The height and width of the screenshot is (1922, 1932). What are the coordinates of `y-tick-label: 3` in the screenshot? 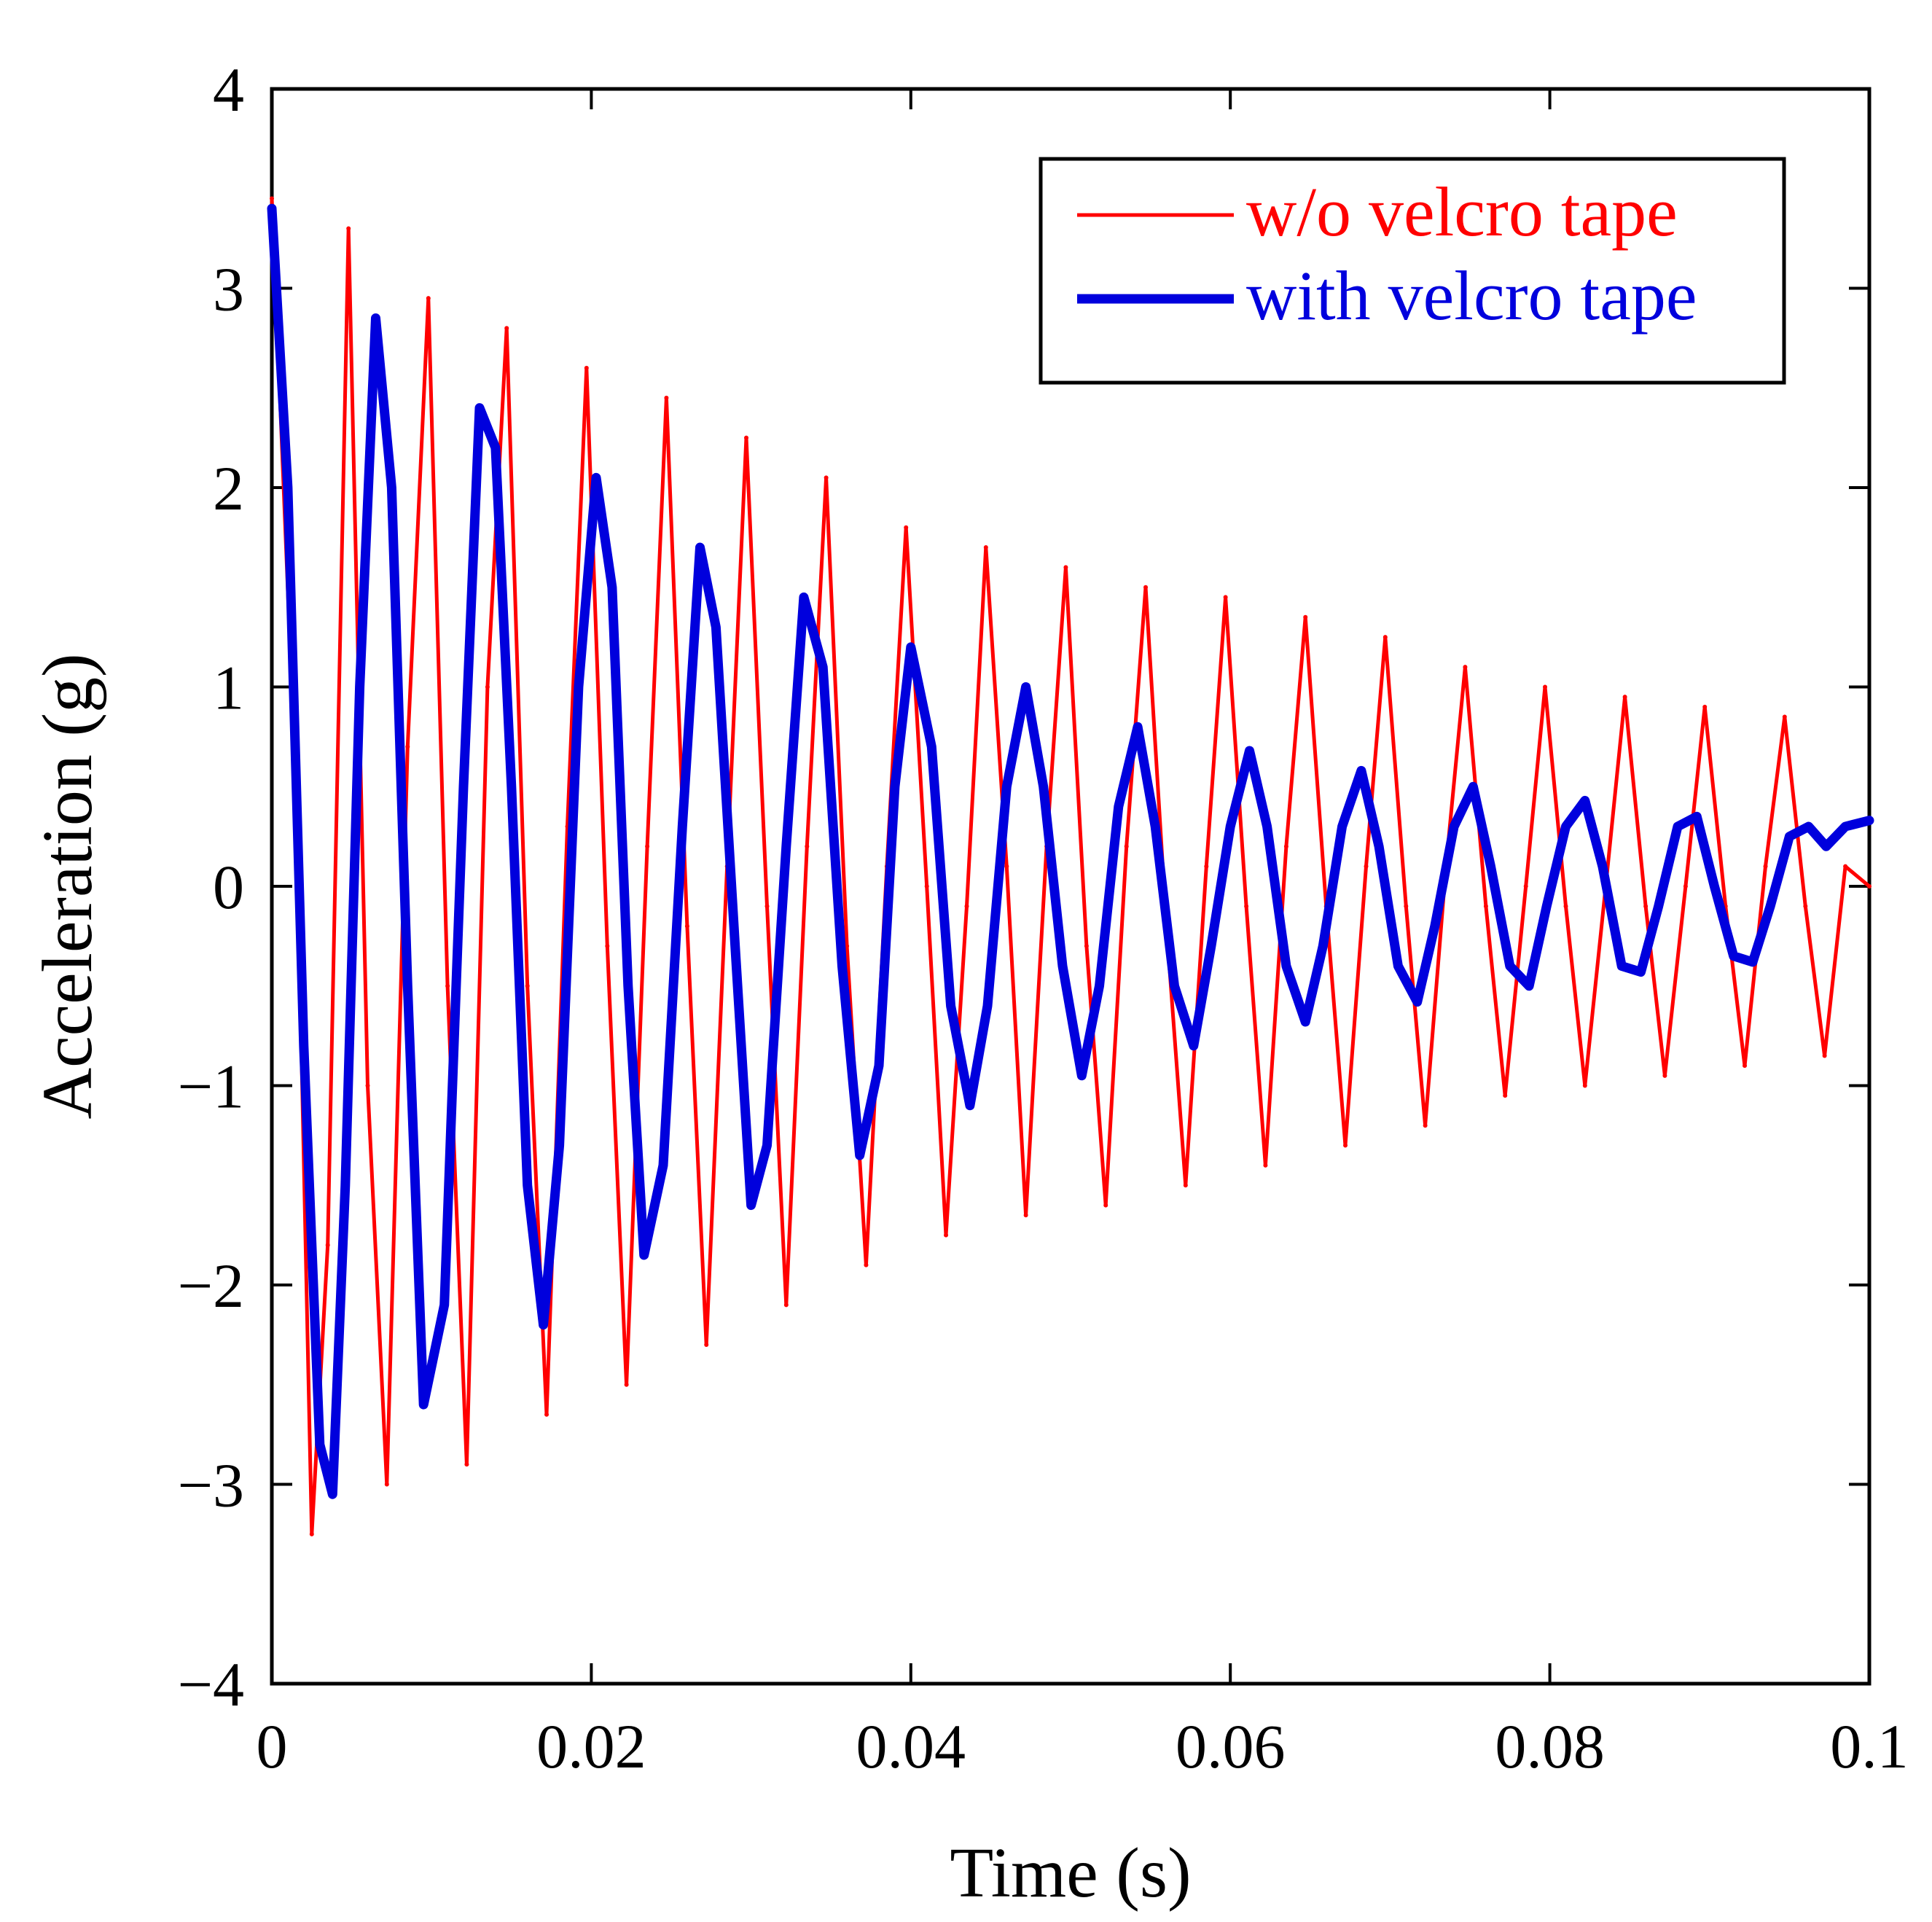 It's located at (228, 289).